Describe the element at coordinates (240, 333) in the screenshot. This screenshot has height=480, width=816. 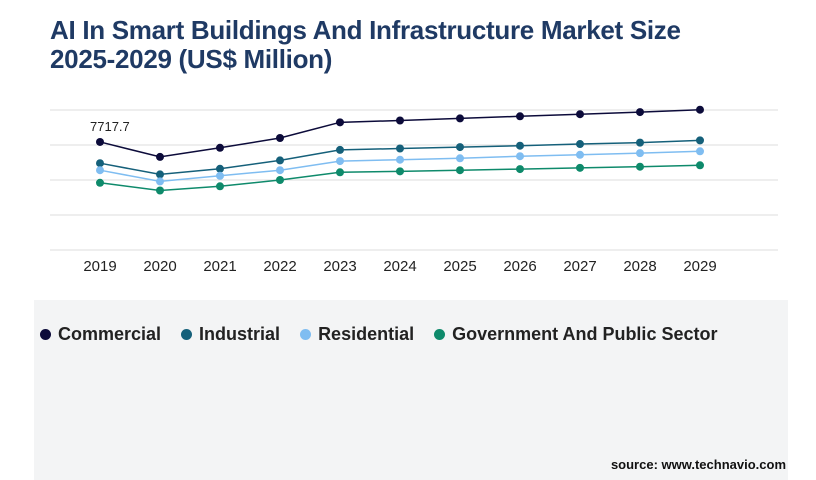
I see `legend-label: Industrial` at that location.